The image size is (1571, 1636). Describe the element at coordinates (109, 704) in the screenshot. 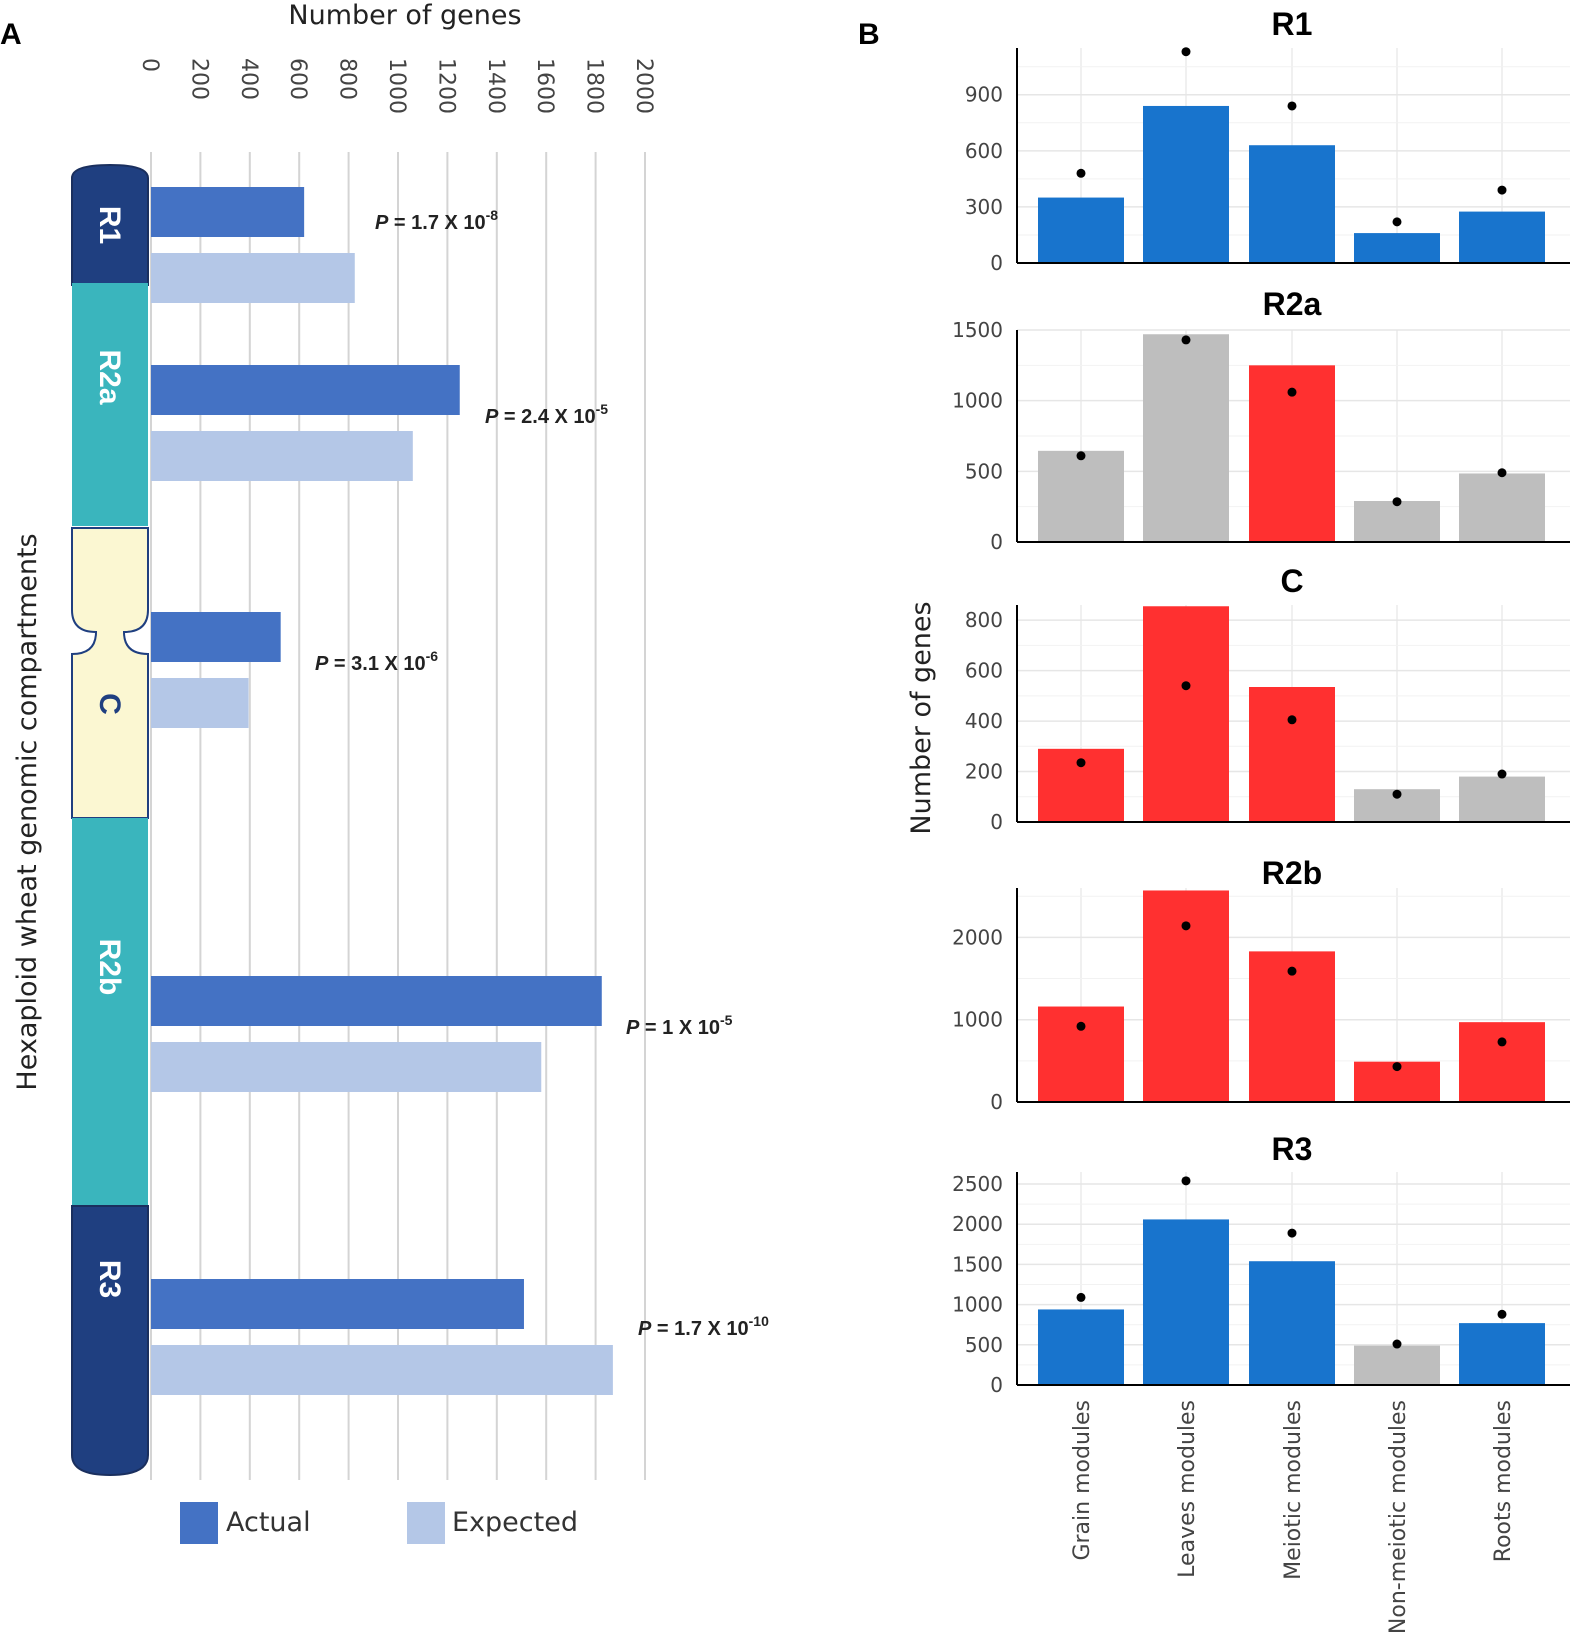

I see `chromosome-label-c: C` at that location.